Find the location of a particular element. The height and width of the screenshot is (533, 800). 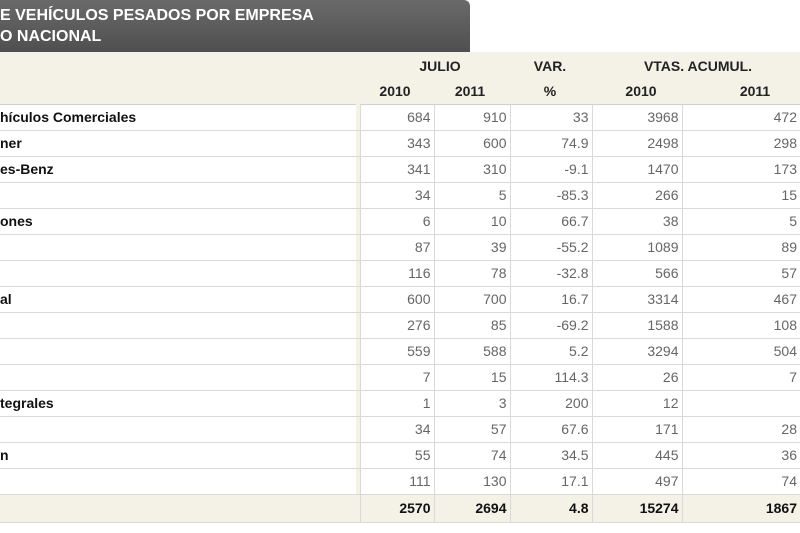

cell-acc2011: 504 is located at coordinates (740, 351).